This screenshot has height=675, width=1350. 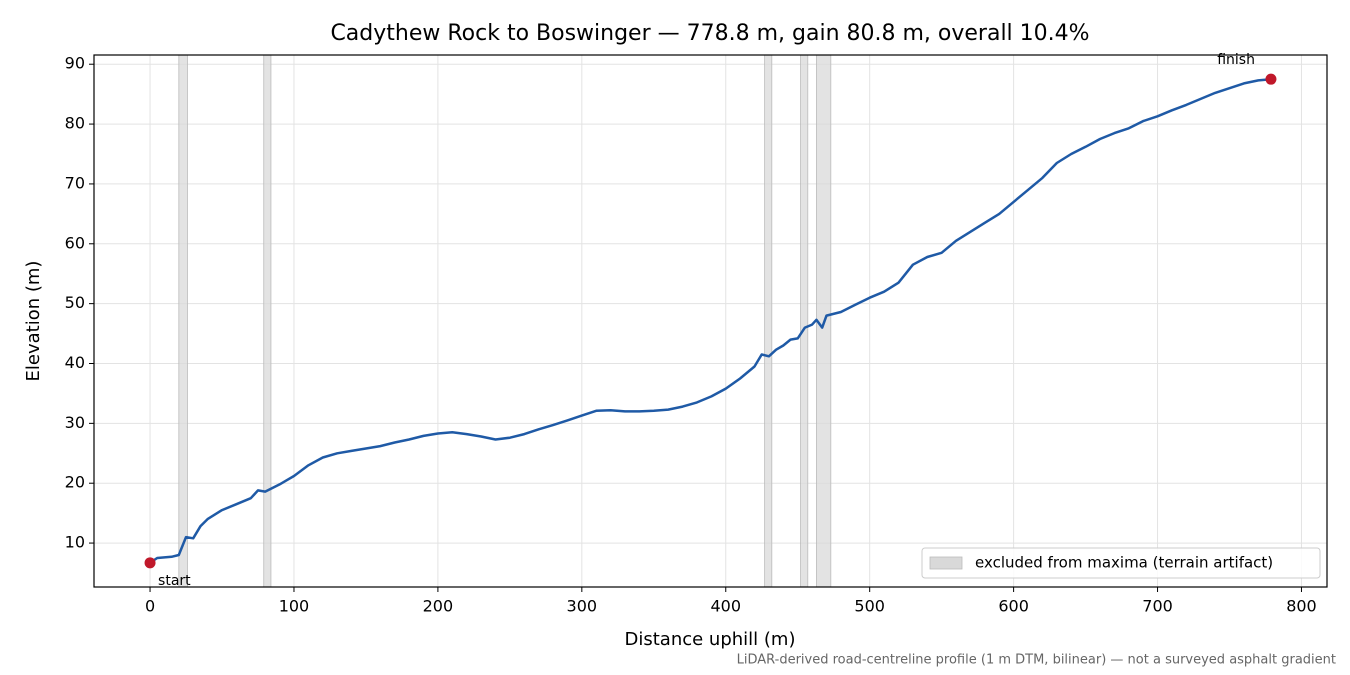 What do you see at coordinates (582, 606) in the screenshot?
I see `x-tick-label: 300` at bounding box center [582, 606].